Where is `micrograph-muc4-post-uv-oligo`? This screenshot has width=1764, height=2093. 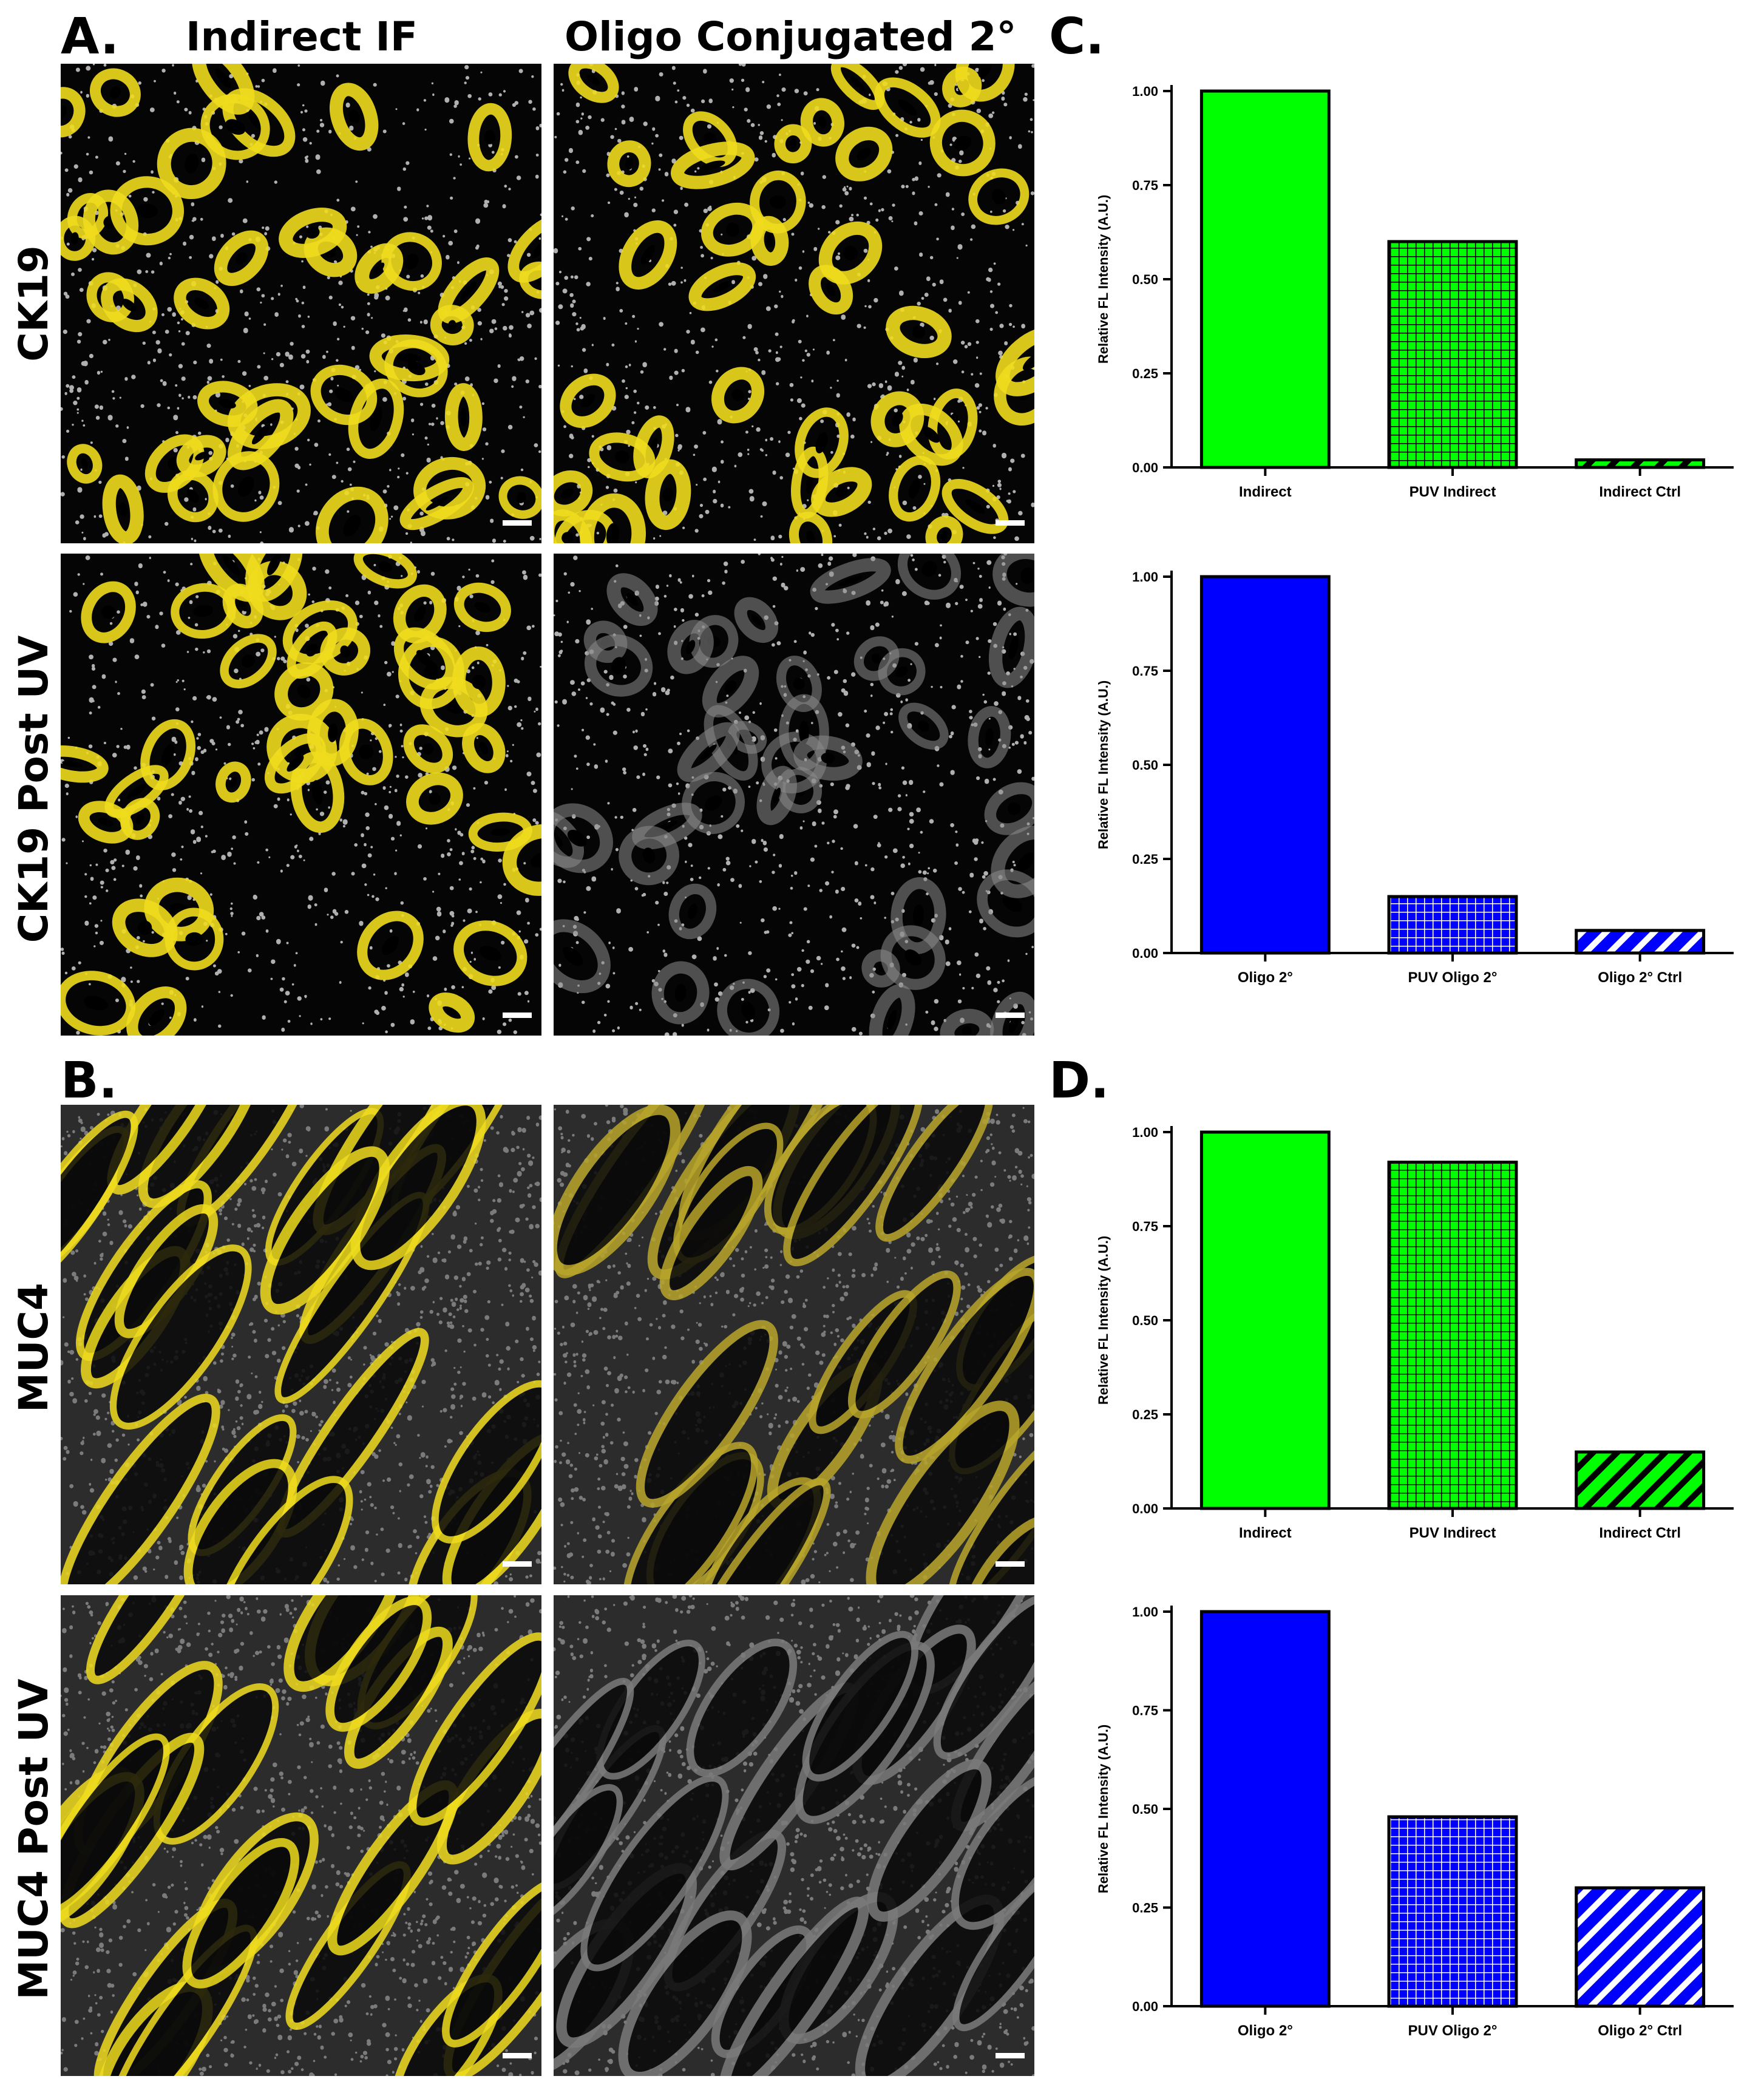 micrograph-muc4-post-uv-oligo is located at coordinates (794, 1836).